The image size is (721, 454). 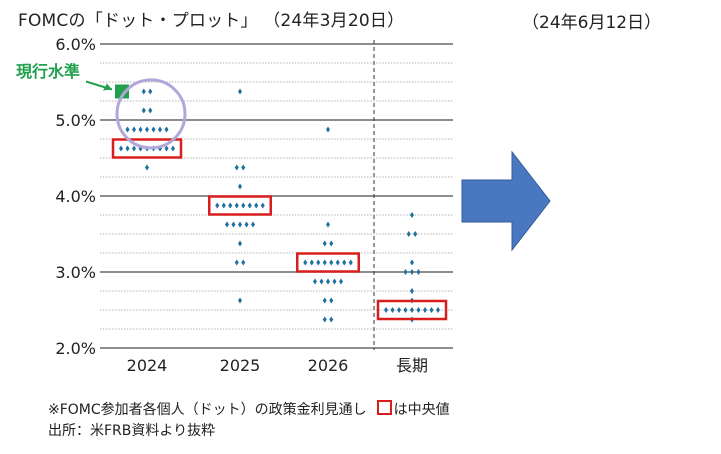 What do you see at coordinates (338, 21) in the screenshot?
I see `title-date-left: （24年3月20日）` at bounding box center [338, 21].